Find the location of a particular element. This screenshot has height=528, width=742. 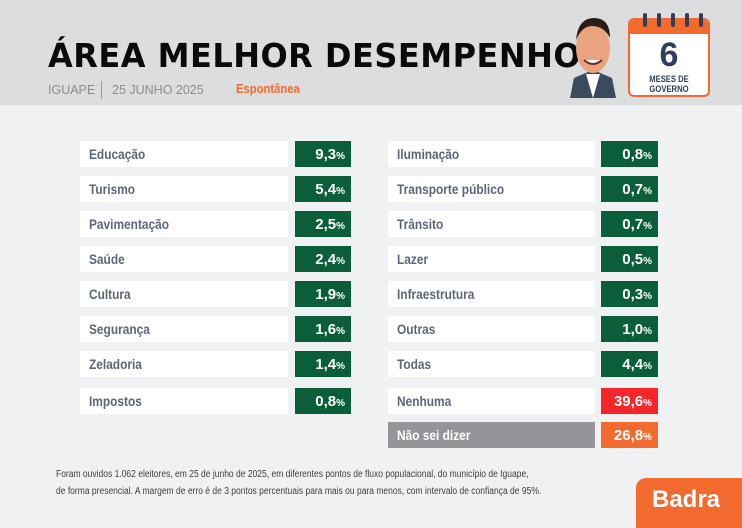

category-text: Impostos is located at coordinates (115, 401).